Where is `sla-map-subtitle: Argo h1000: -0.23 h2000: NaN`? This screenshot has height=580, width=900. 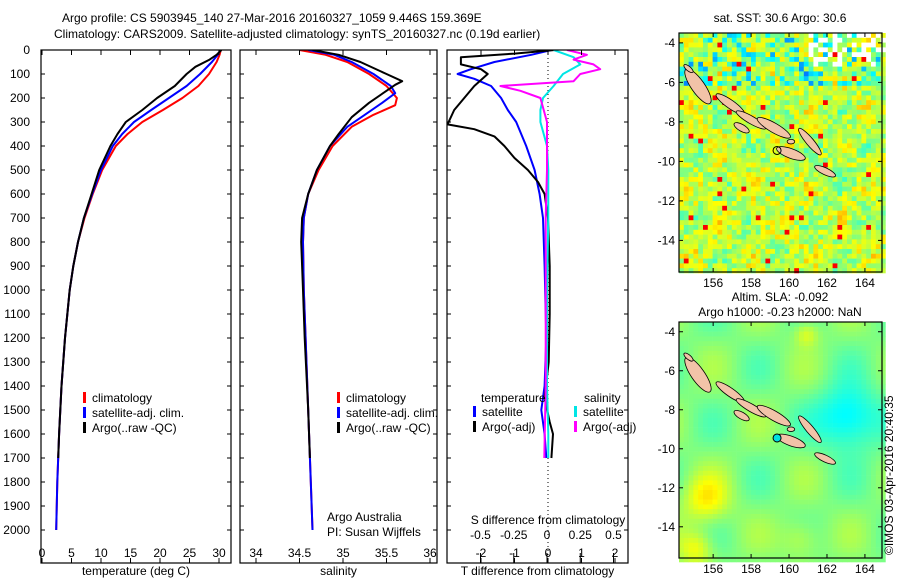
sla-map-subtitle: Argo h1000: -0.23 h2000: NaN is located at coordinates (779, 312).